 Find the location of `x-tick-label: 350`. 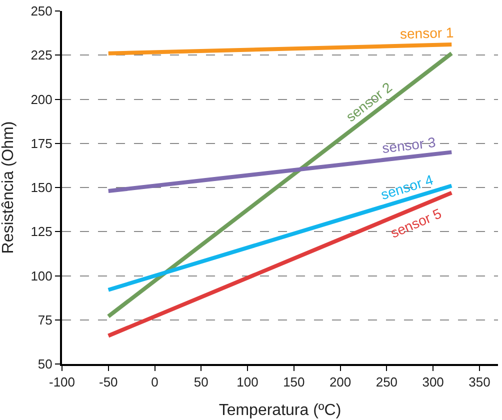

x-tick-label: 350 is located at coordinates (479, 382).